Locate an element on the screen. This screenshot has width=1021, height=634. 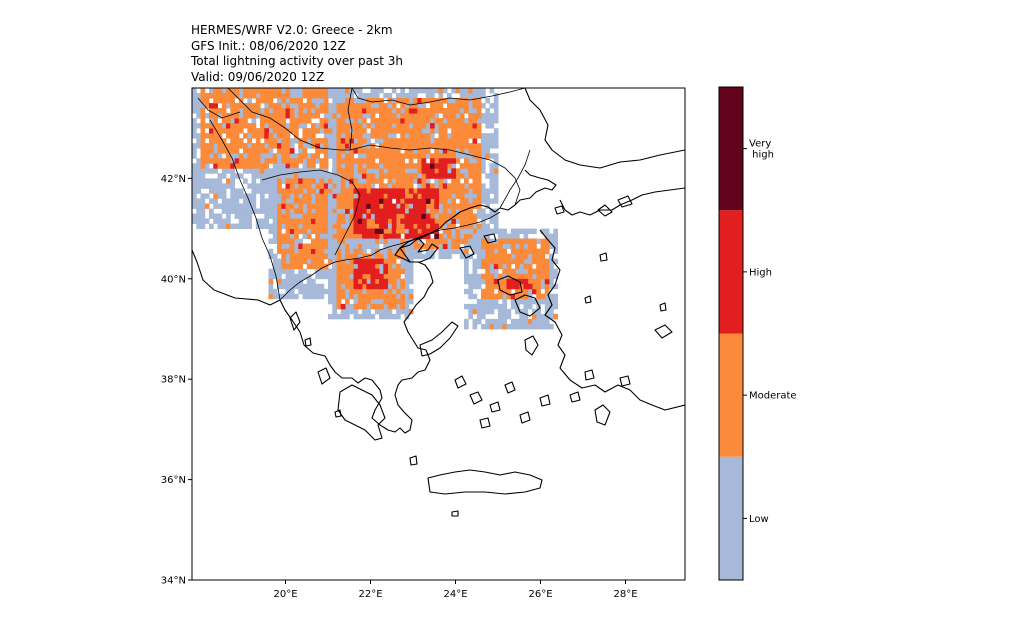
island-rhodes is located at coordinates (602, 415).